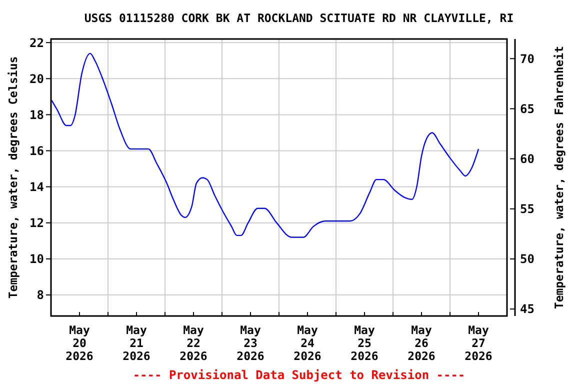 Image resolution: width=576 pixels, height=384 pixels. Describe the element at coordinates (194, 343) in the screenshot. I see `x-tick-label: May 22 2026` at that location.